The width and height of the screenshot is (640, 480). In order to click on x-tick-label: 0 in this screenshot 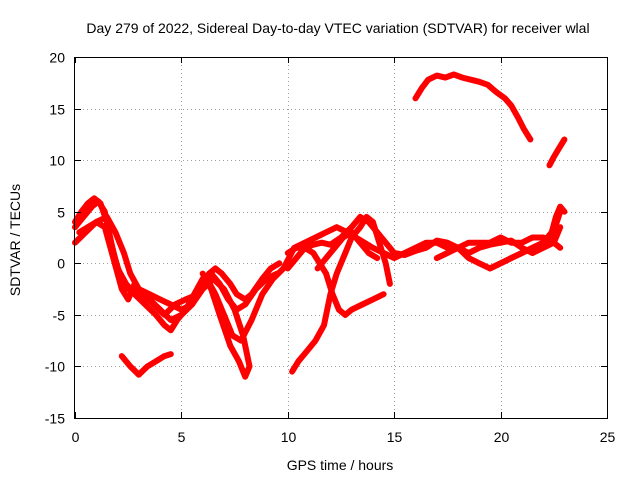, I will do `click(76, 437)`.